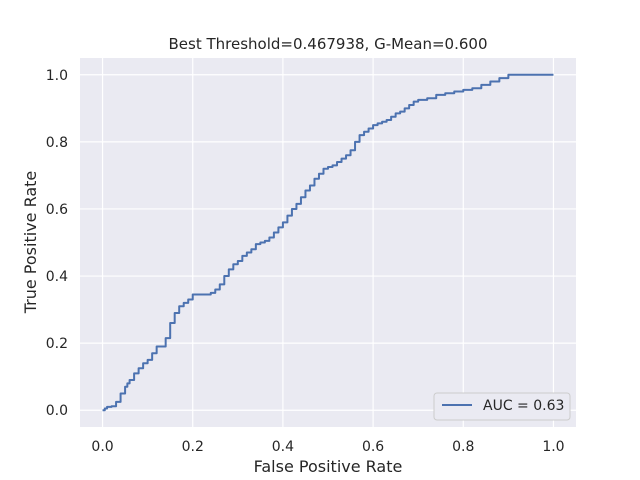 The image size is (640, 480). What do you see at coordinates (328, 466) in the screenshot?
I see `x-axis-label: False Positive Rate` at bounding box center [328, 466].